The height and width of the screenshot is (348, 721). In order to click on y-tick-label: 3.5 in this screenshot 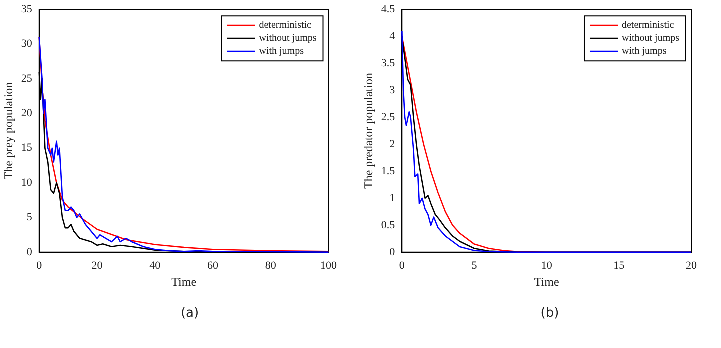, I will do `click(388, 63)`.